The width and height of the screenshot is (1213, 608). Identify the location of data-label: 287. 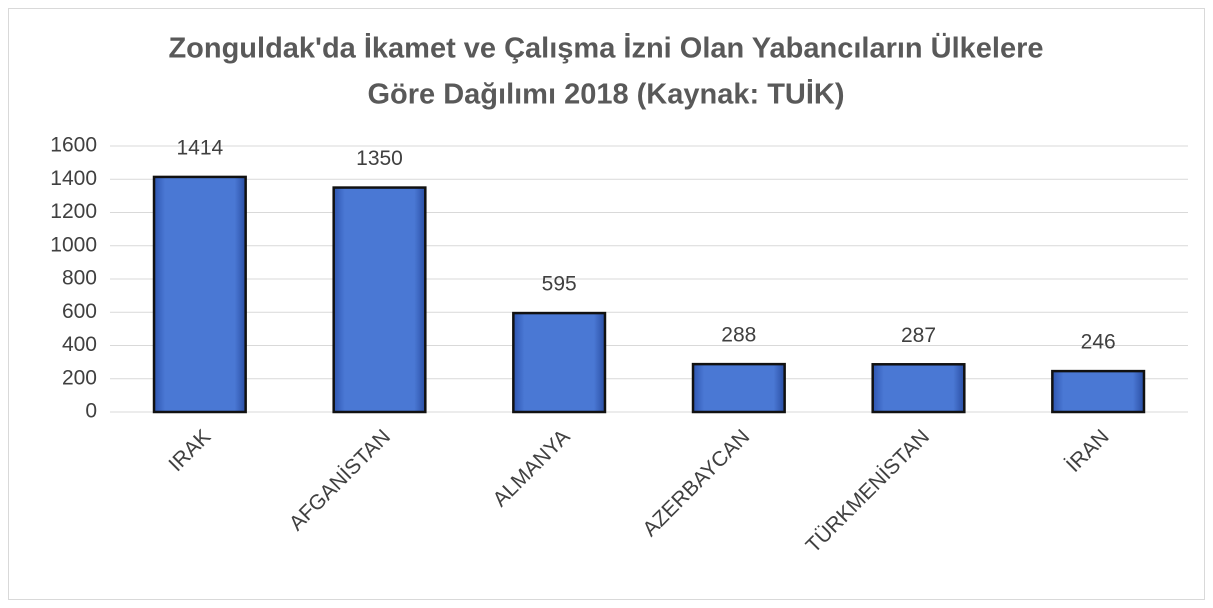
(918, 335).